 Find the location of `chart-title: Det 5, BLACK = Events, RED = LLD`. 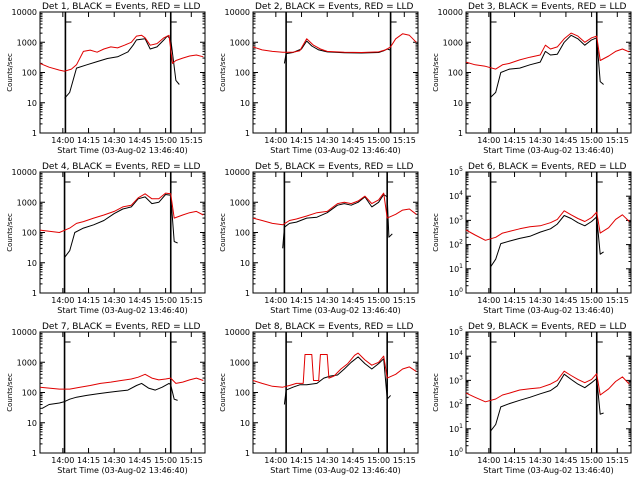

chart-title: Det 5, BLACK = Events, RED = LLD is located at coordinates (334, 167).